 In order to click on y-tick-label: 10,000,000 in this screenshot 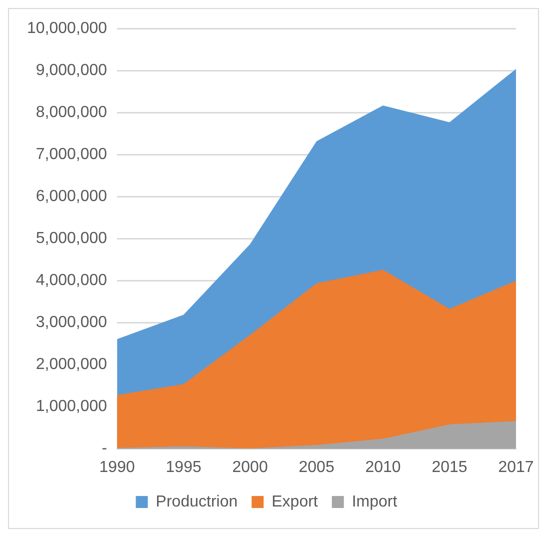, I will do `click(67, 29)`.